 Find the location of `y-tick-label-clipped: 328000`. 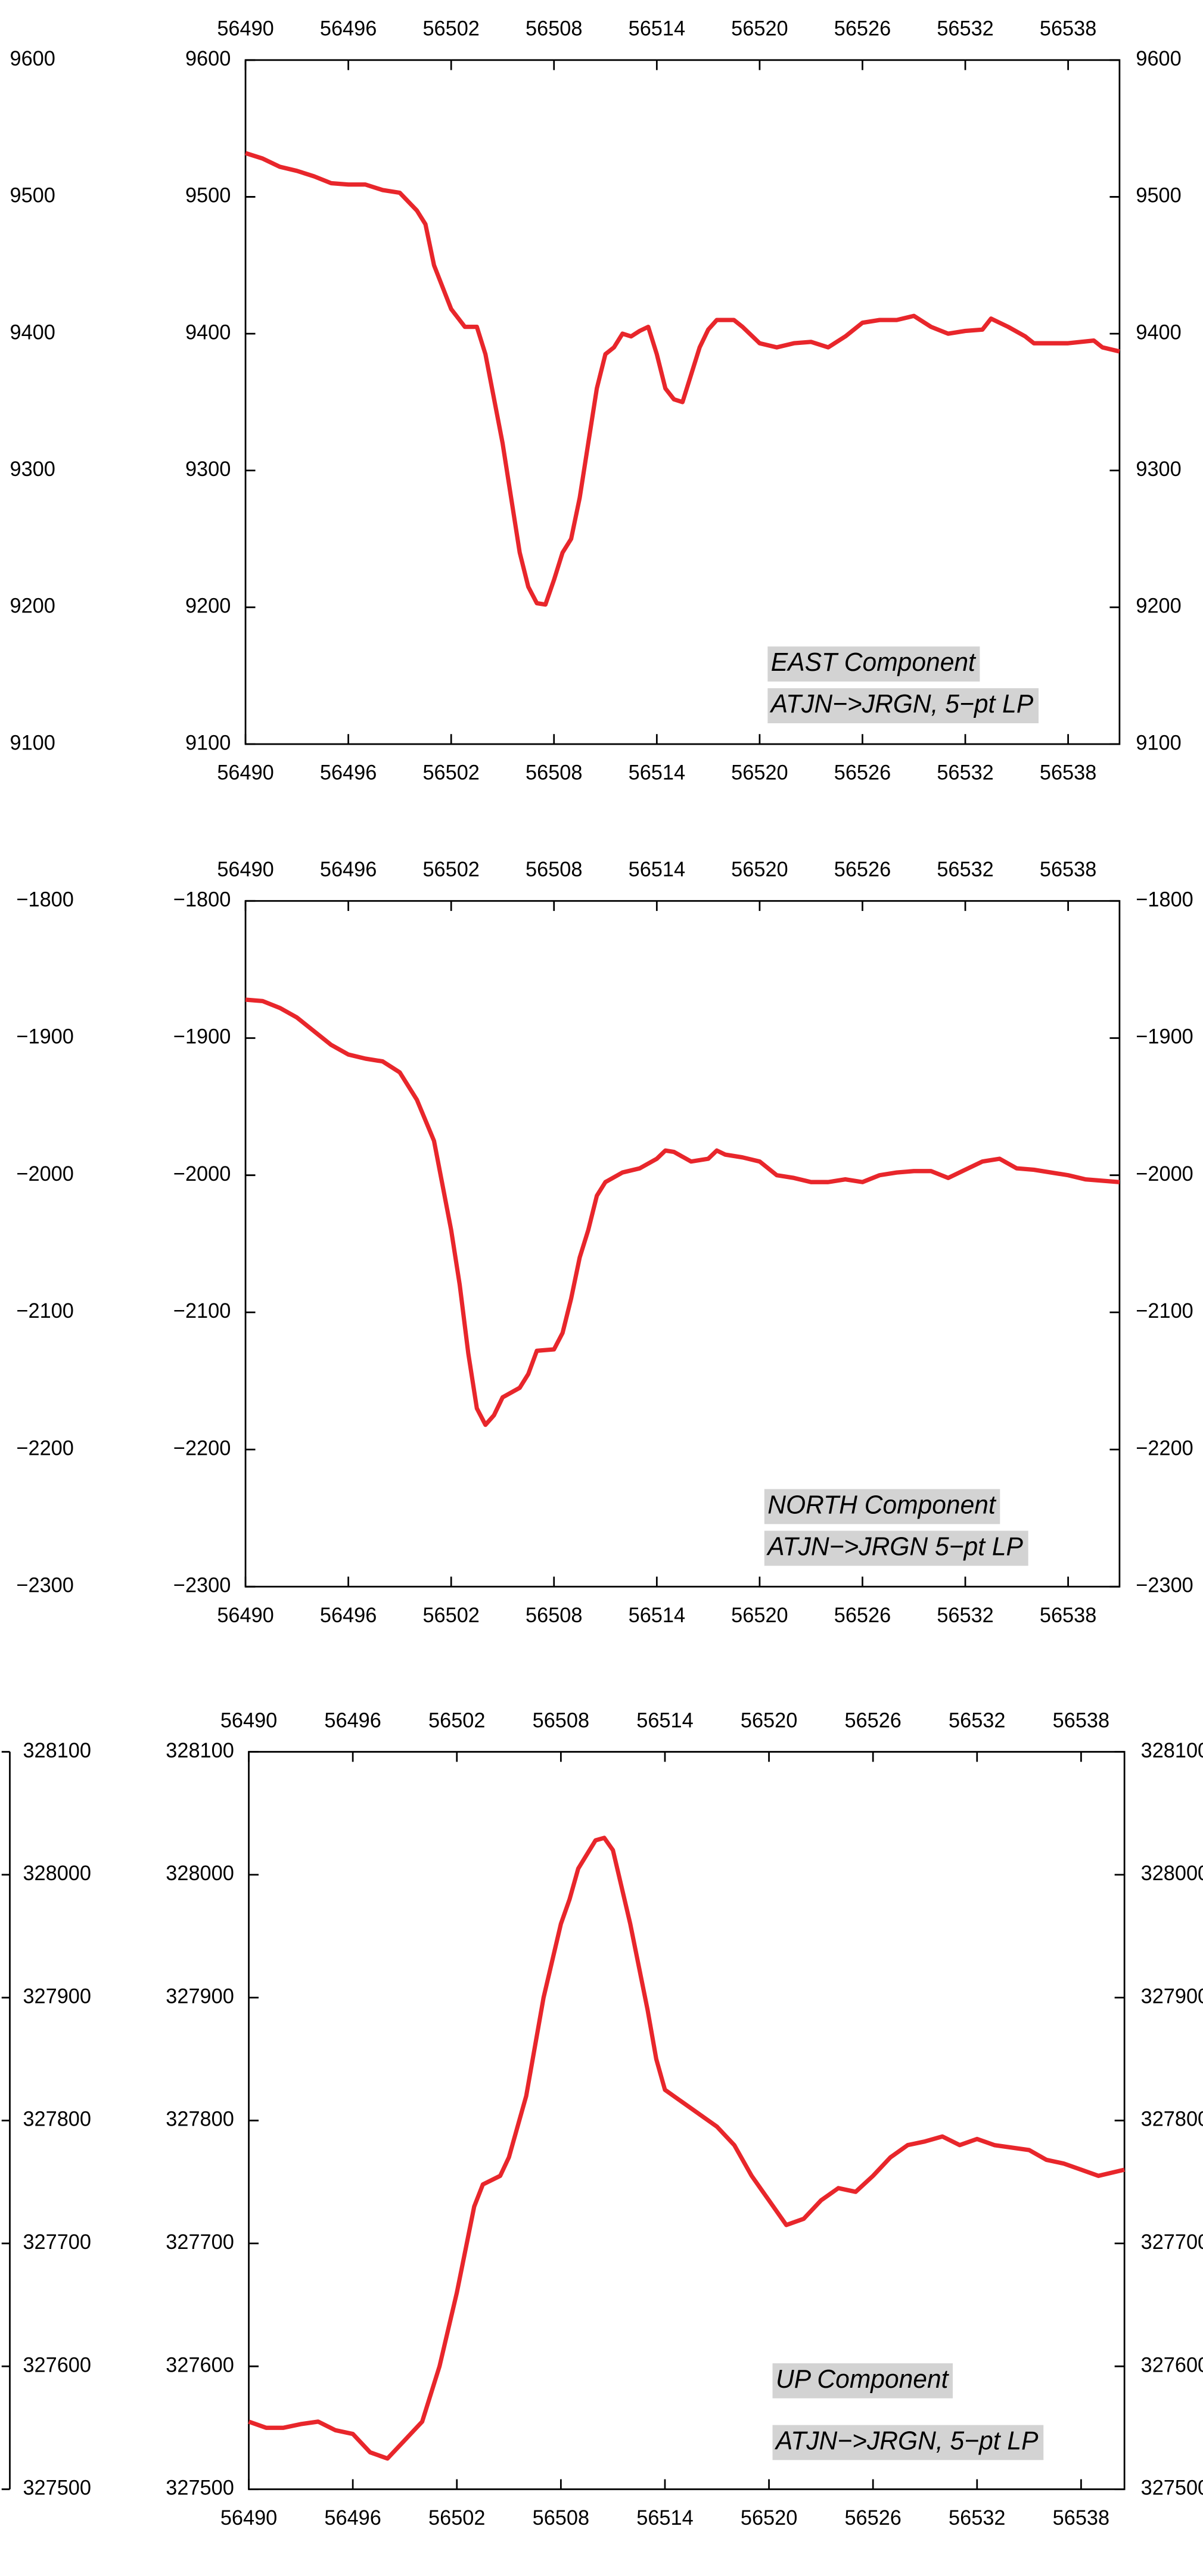

y-tick-label-clipped: 328000 is located at coordinates (57, 1873).